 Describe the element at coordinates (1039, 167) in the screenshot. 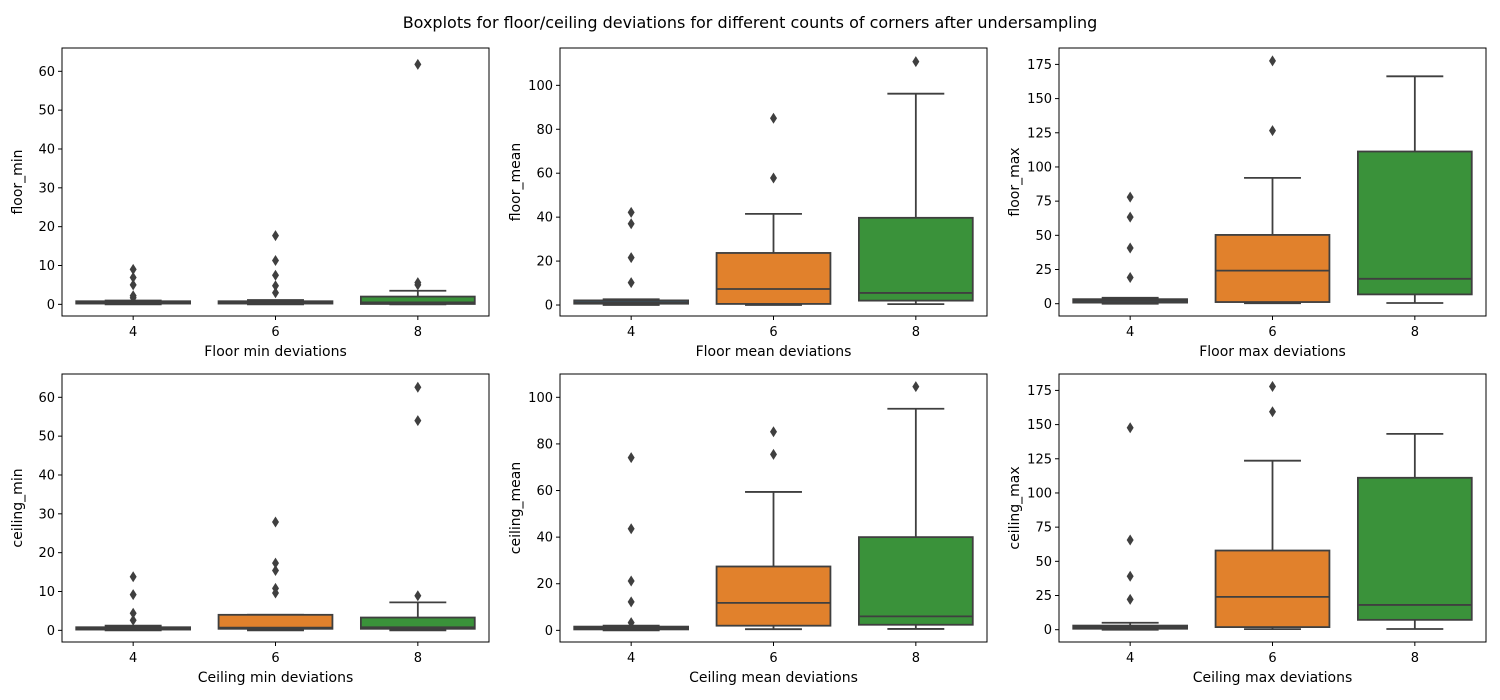

I see `y-tick-label: 100` at that location.